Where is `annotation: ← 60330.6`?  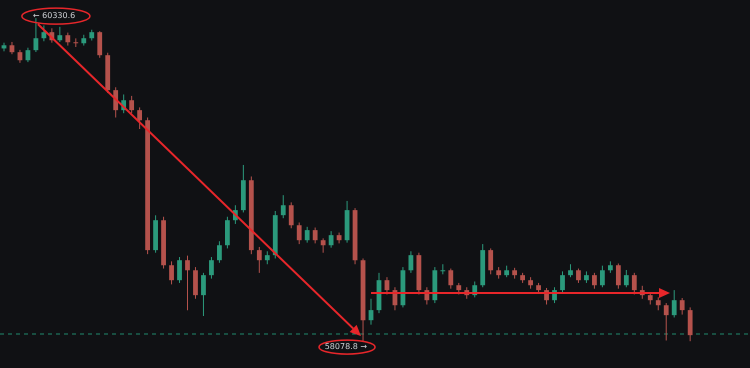 annotation: ← 60330.6 is located at coordinates (54, 15).